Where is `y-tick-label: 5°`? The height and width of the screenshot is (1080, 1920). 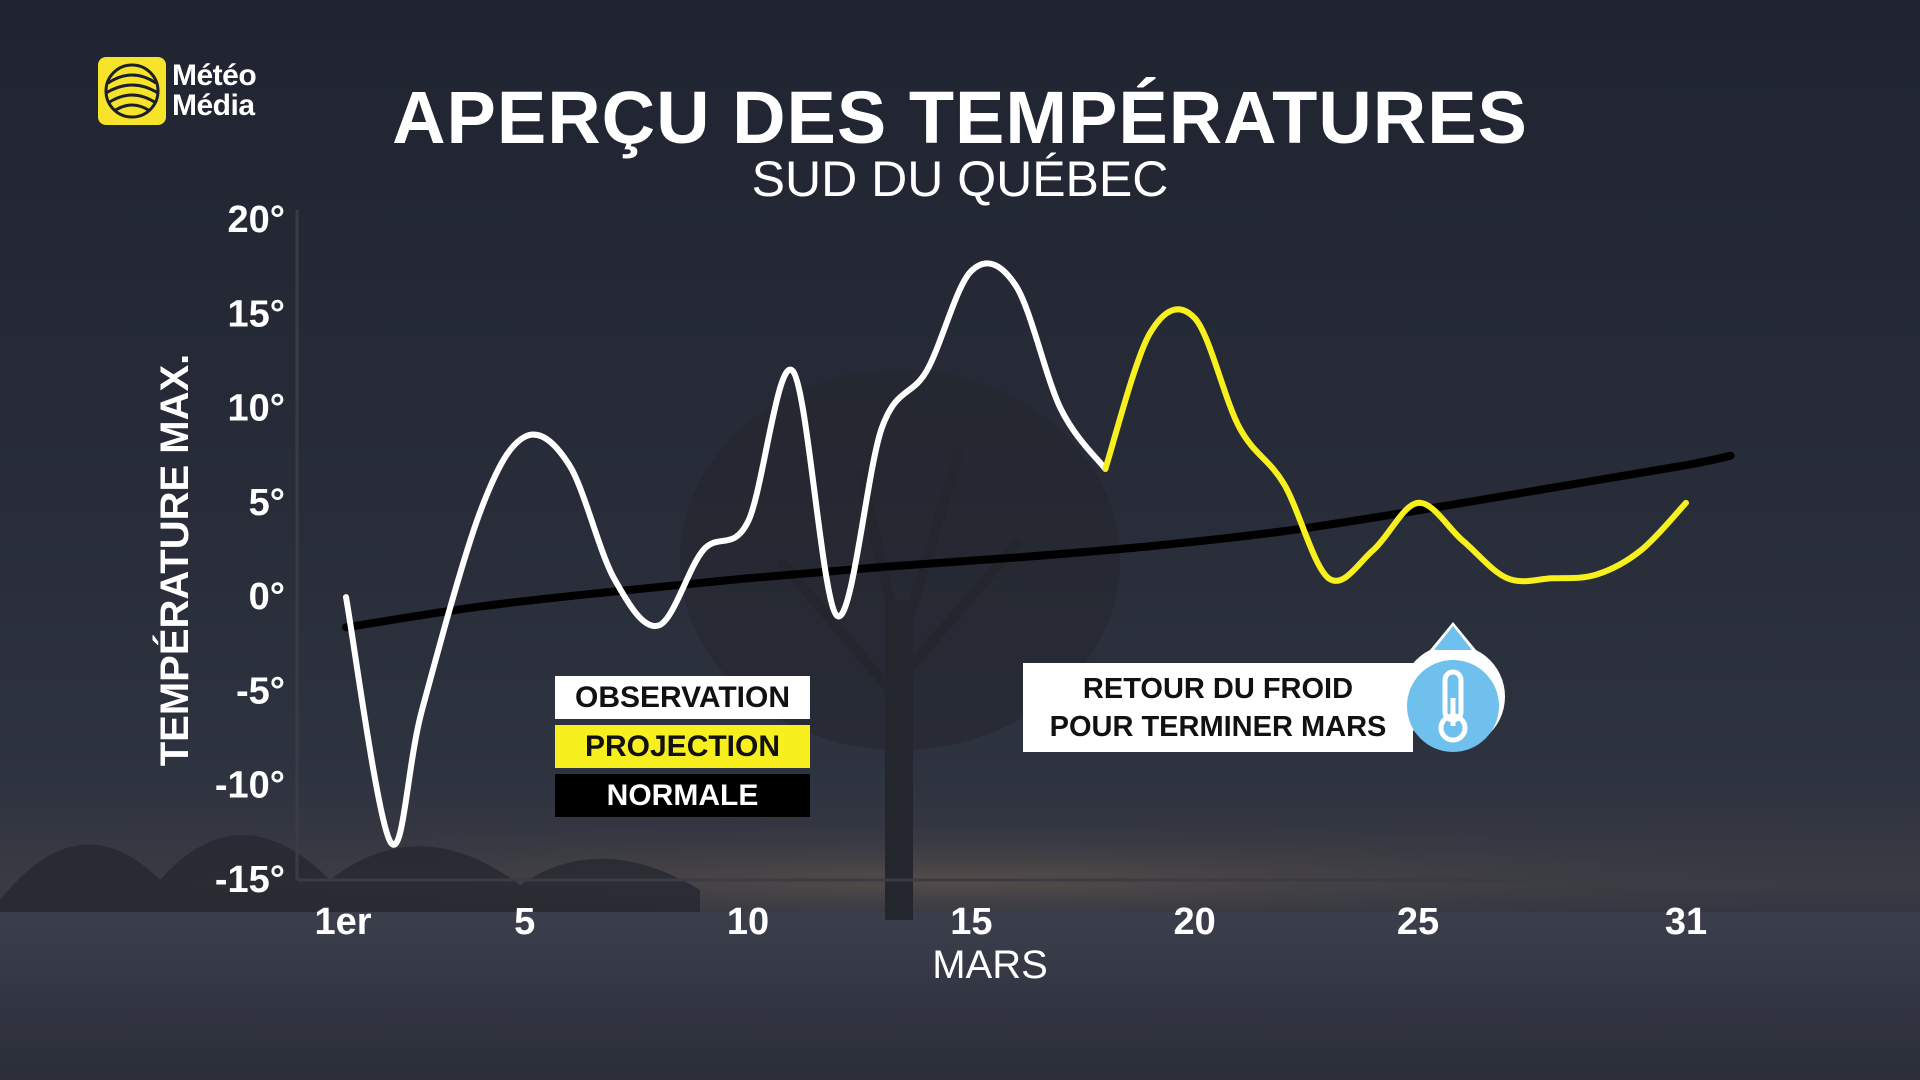
y-tick-label: 5° is located at coordinates (267, 503).